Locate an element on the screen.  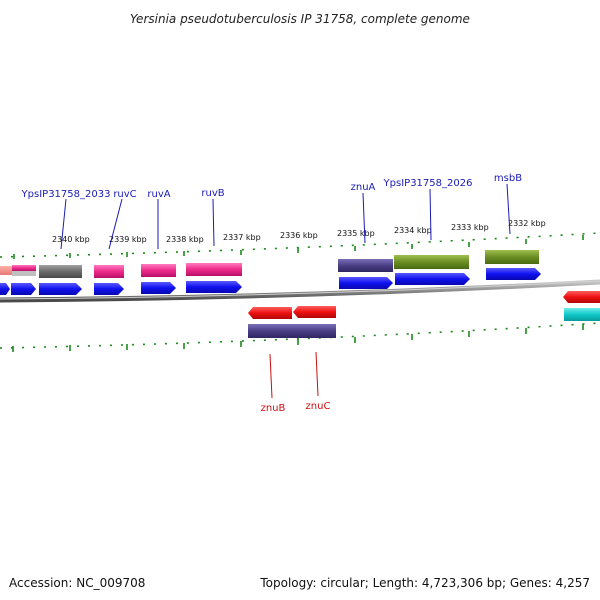
lower-gene-labels: znuB znuC is located at coordinates (296, 407).